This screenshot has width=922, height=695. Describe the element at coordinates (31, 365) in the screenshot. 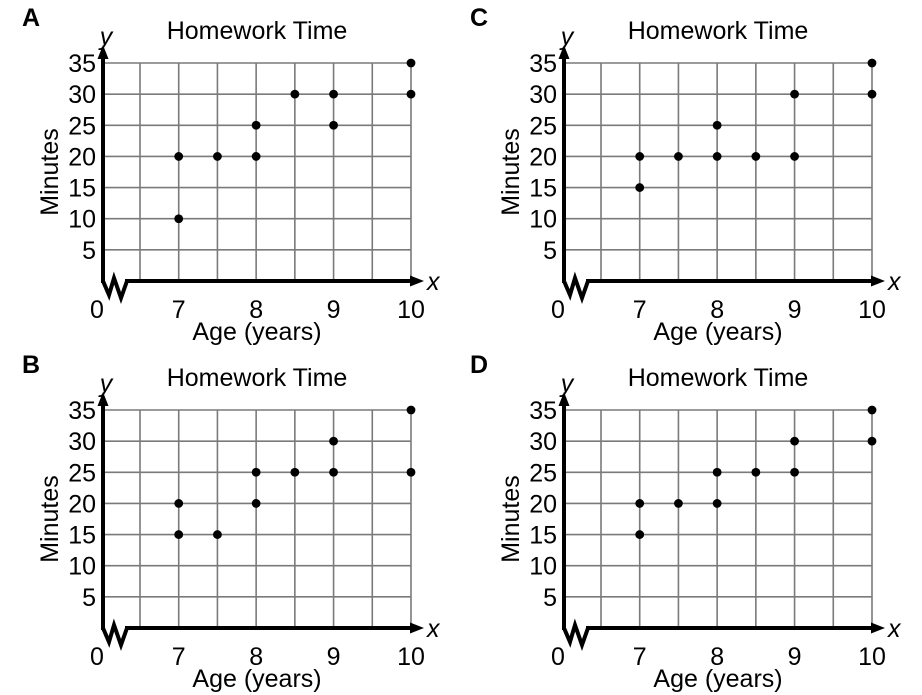

I see `option-label-b: B` at that location.